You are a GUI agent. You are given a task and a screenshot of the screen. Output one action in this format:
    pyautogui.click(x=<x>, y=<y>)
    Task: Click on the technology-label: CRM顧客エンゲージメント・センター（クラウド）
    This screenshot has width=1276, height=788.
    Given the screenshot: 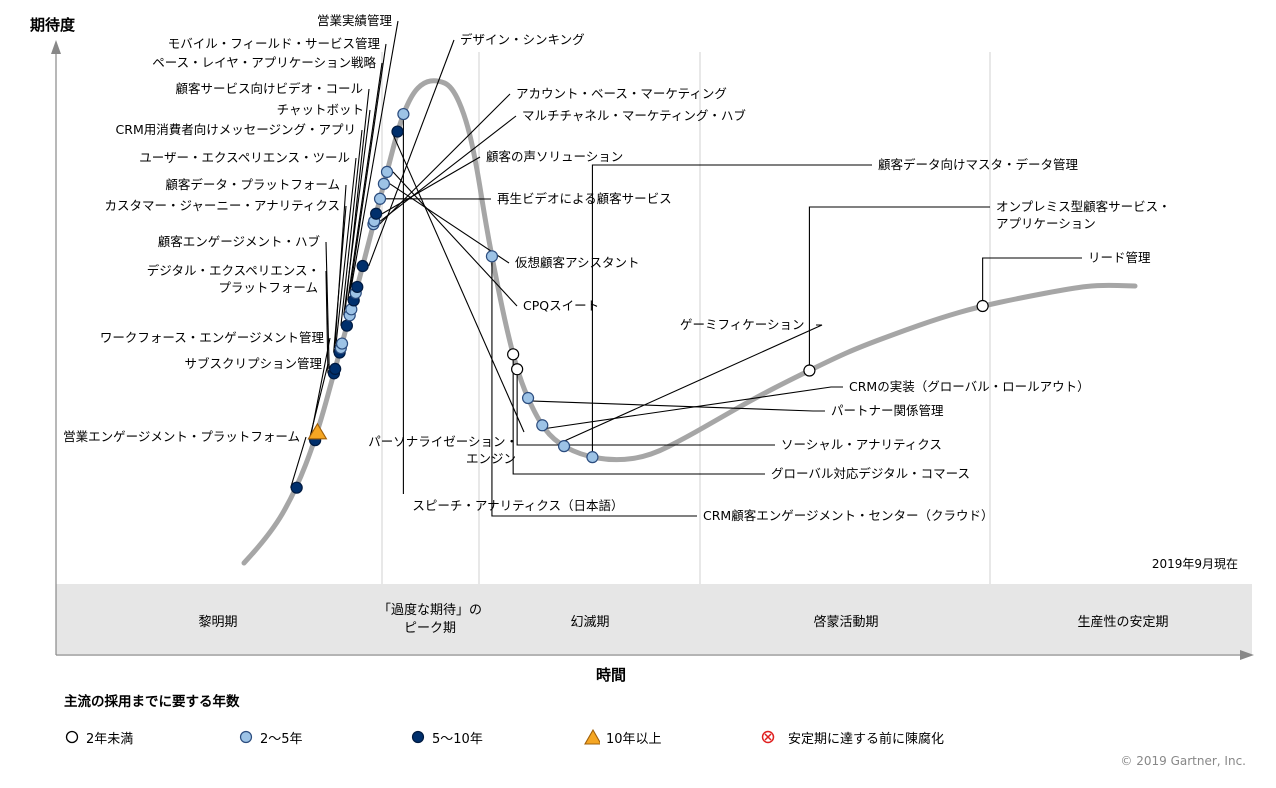 What is the action you would take?
    pyautogui.click(x=848, y=515)
    